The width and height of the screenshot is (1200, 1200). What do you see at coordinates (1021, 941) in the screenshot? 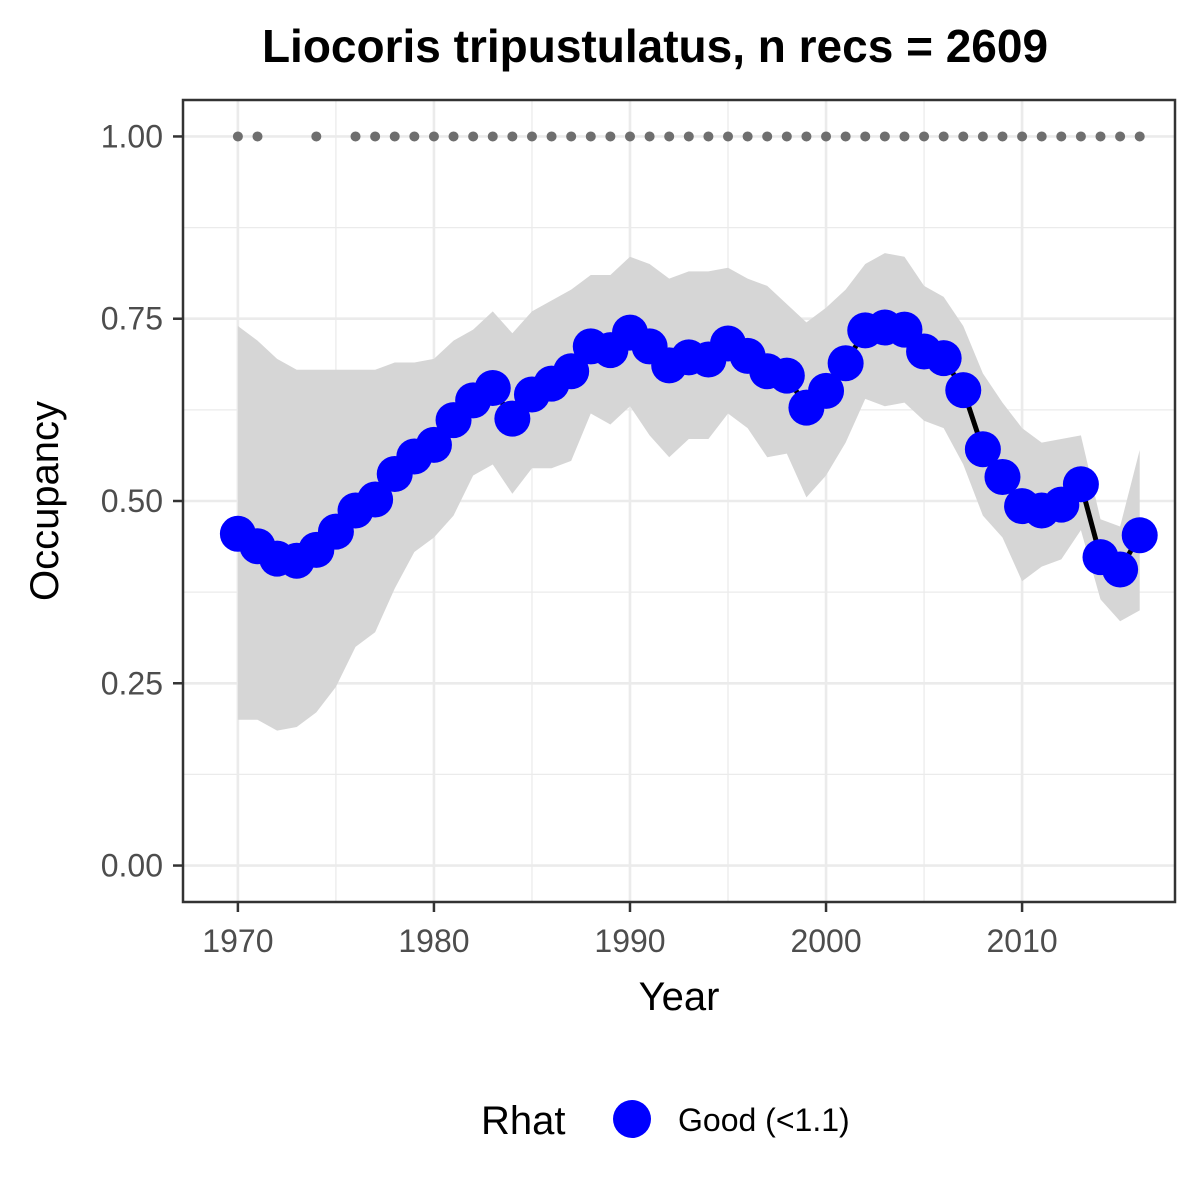
I see `x-tick-label: 2010` at bounding box center [1021, 941].